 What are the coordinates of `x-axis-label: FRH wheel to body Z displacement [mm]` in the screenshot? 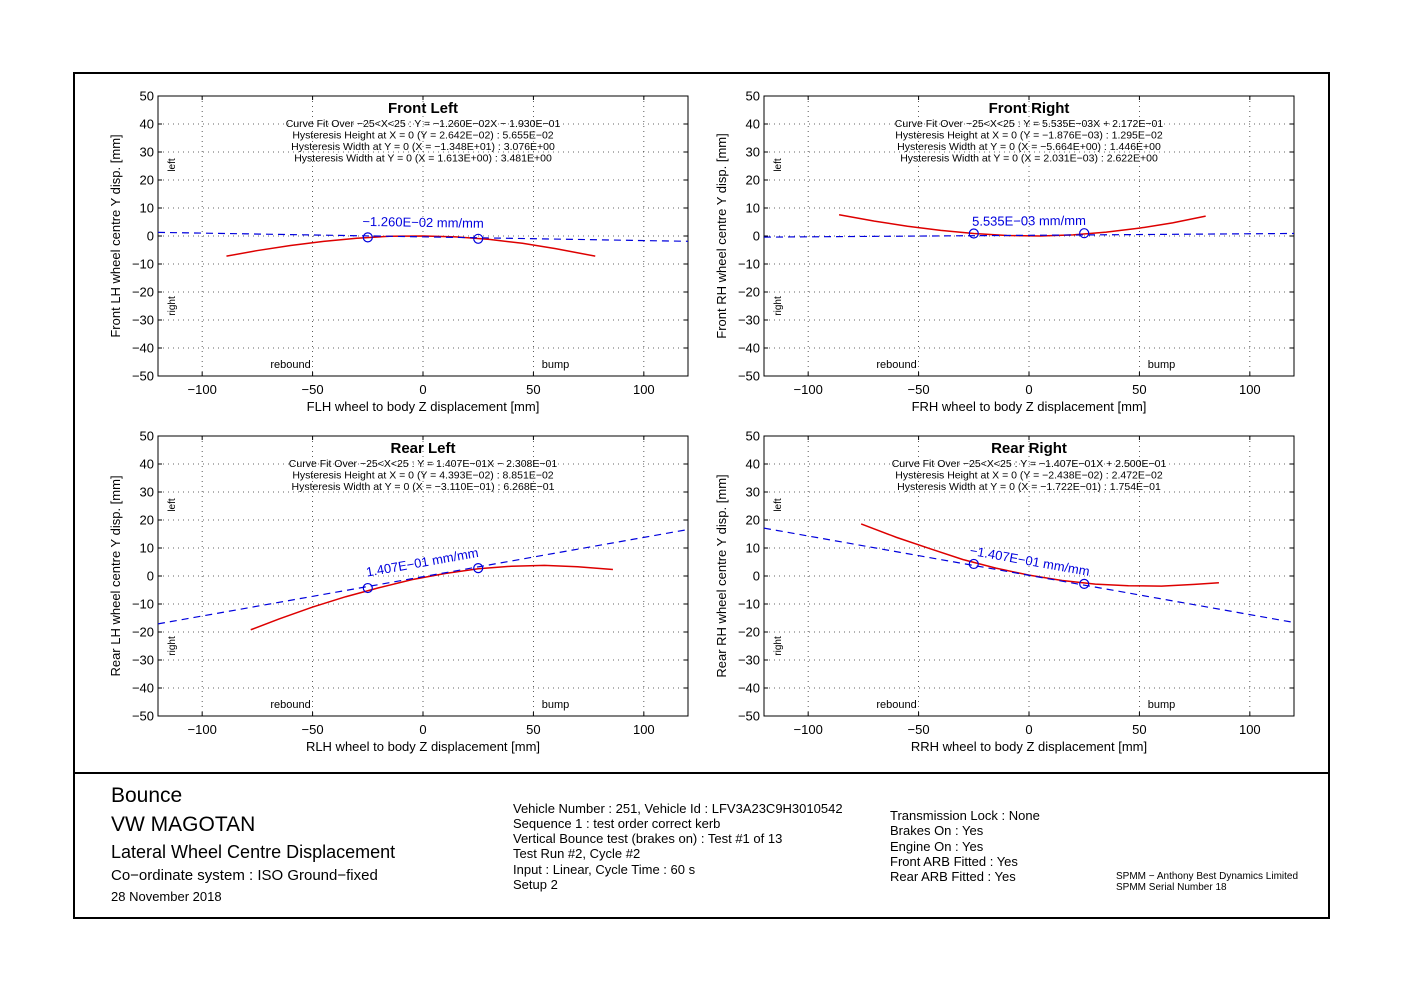 It's located at (1029, 406).